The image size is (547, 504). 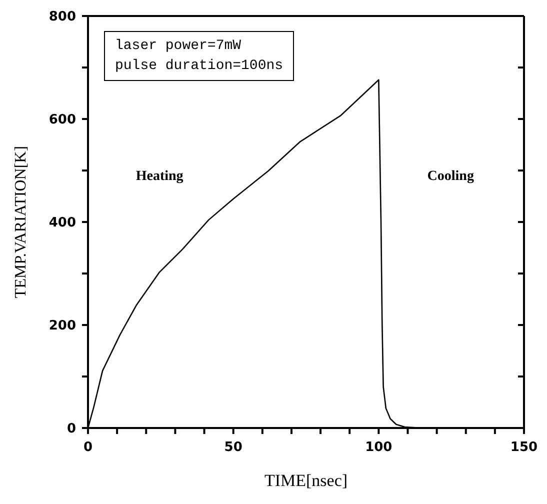 I want to click on x-tick-label: 150, so click(x=524, y=448).